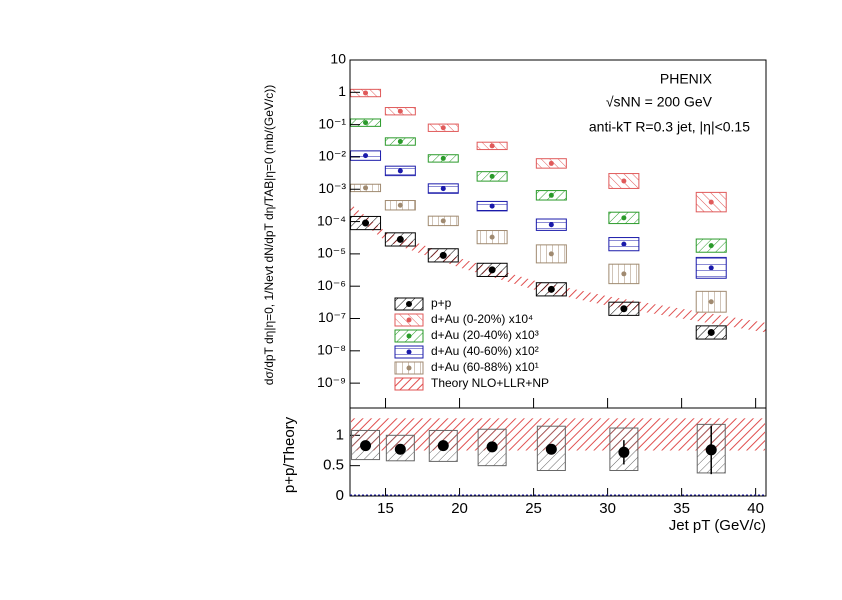  I want to click on annotation: PHENIX, so click(686, 79).